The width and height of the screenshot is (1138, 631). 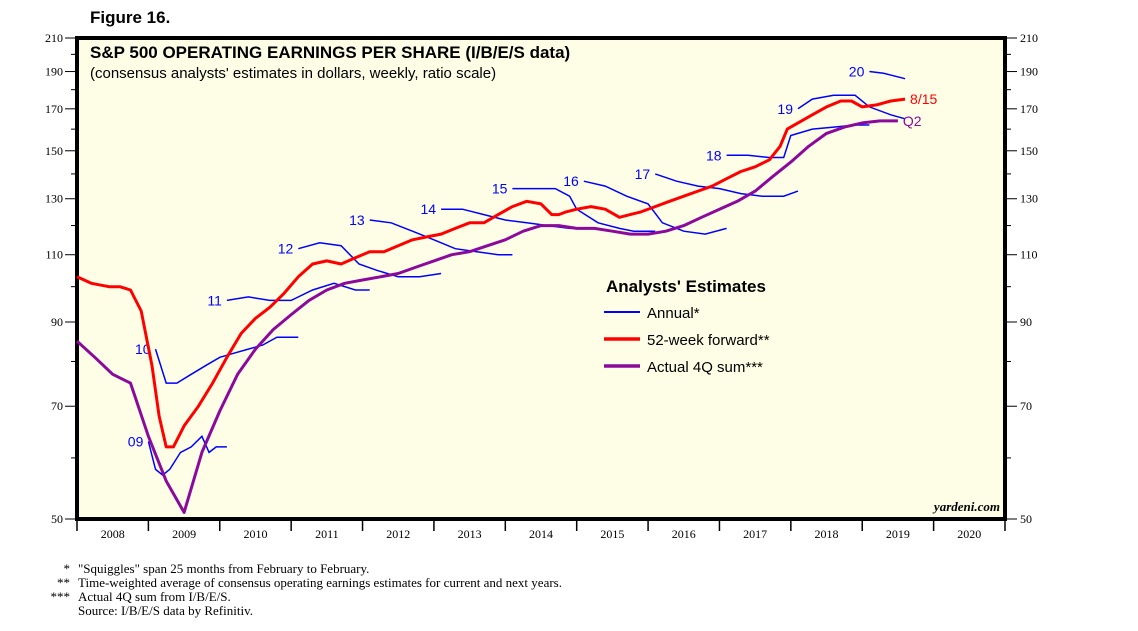 I want to click on watermark: yardeni.com, so click(x=966, y=506).